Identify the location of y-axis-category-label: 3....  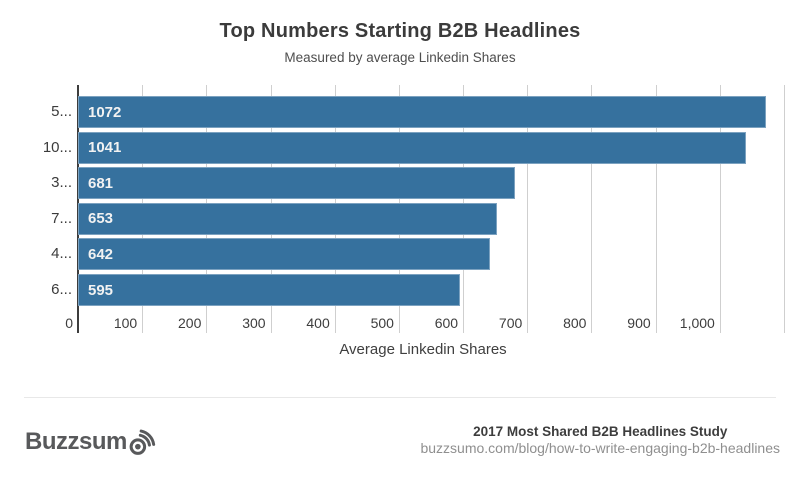
(61, 183).